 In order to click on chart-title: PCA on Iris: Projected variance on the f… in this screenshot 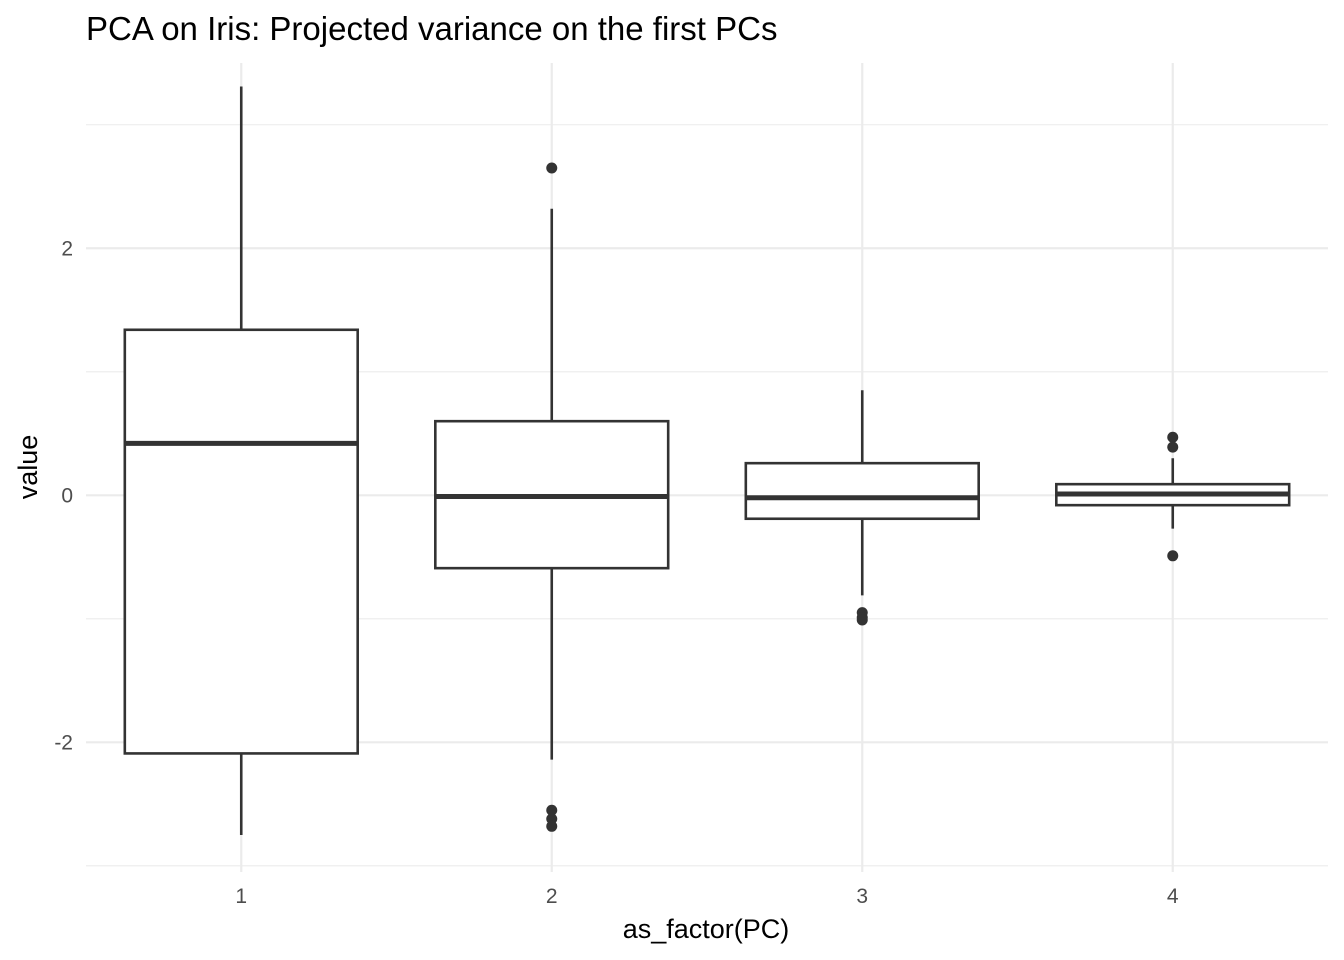, I will do `click(431, 28)`.